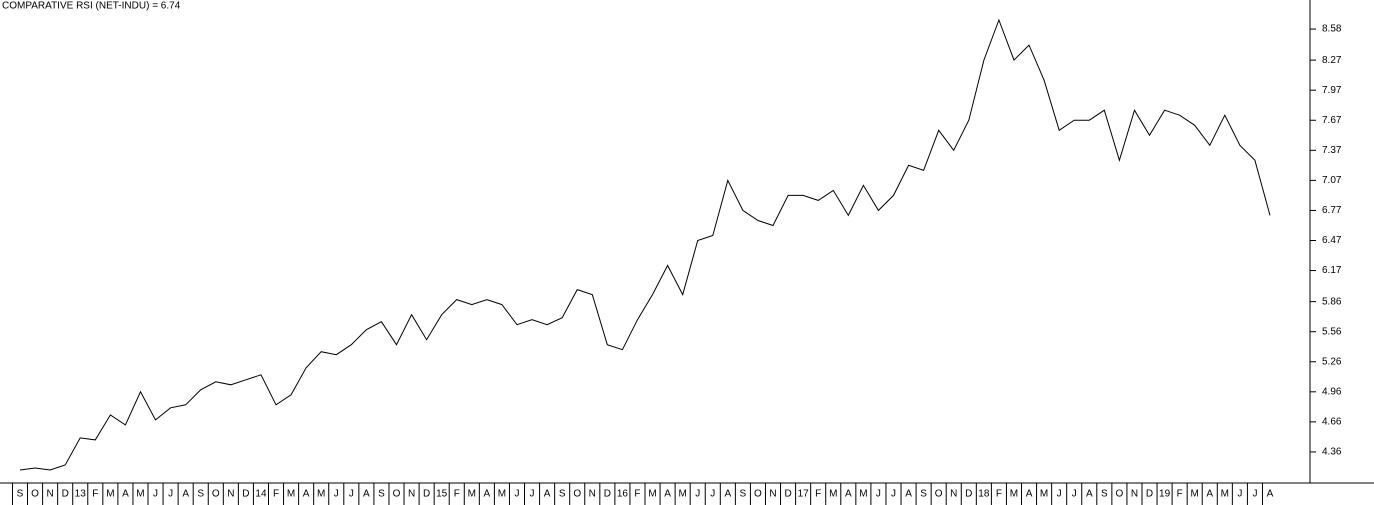 The width and height of the screenshot is (1374, 505). Describe the element at coordinates (91, 6) in the screenshot. I see `chart-title: COMPARATIVE RSI (NET-INDU) = 6.74` at that location.